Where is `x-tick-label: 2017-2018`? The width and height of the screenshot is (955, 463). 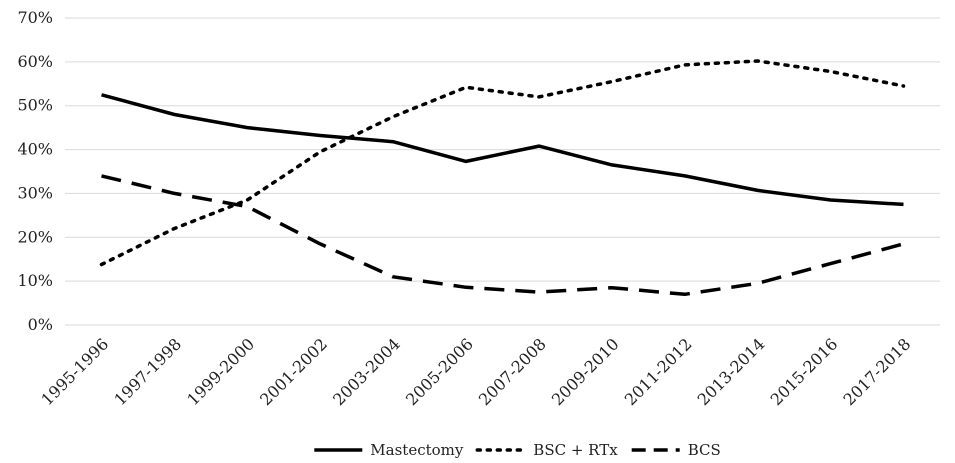 x-tick-label: 2017-2018 is located at coordinates (877, 371).